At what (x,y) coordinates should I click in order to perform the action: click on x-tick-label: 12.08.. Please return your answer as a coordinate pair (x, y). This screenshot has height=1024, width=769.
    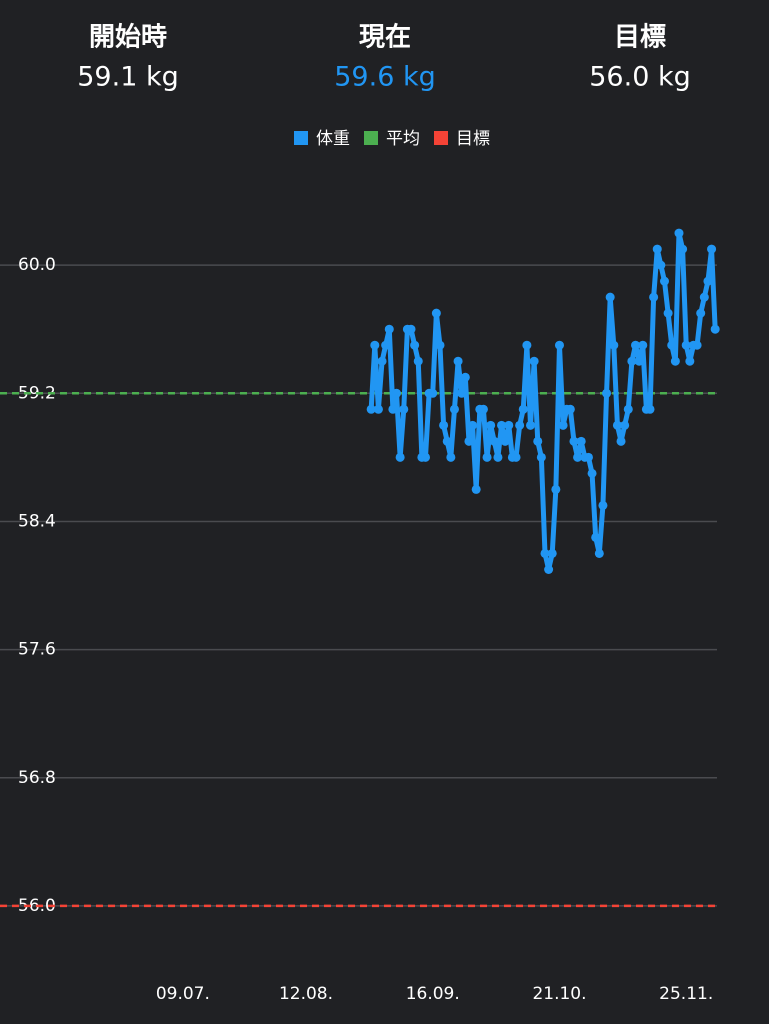
    Looking at the image, I should click on (306, 994).